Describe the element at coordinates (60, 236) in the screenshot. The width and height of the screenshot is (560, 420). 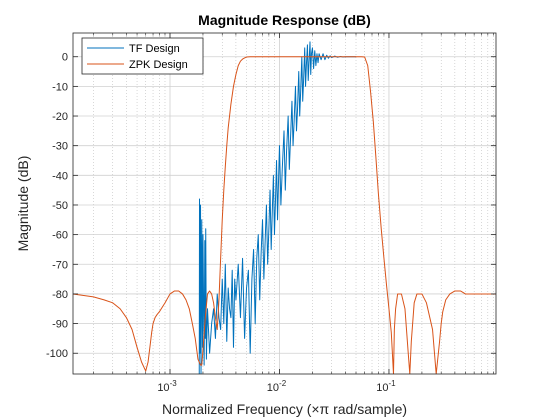
I see `y-tick-label: -60` at that location.